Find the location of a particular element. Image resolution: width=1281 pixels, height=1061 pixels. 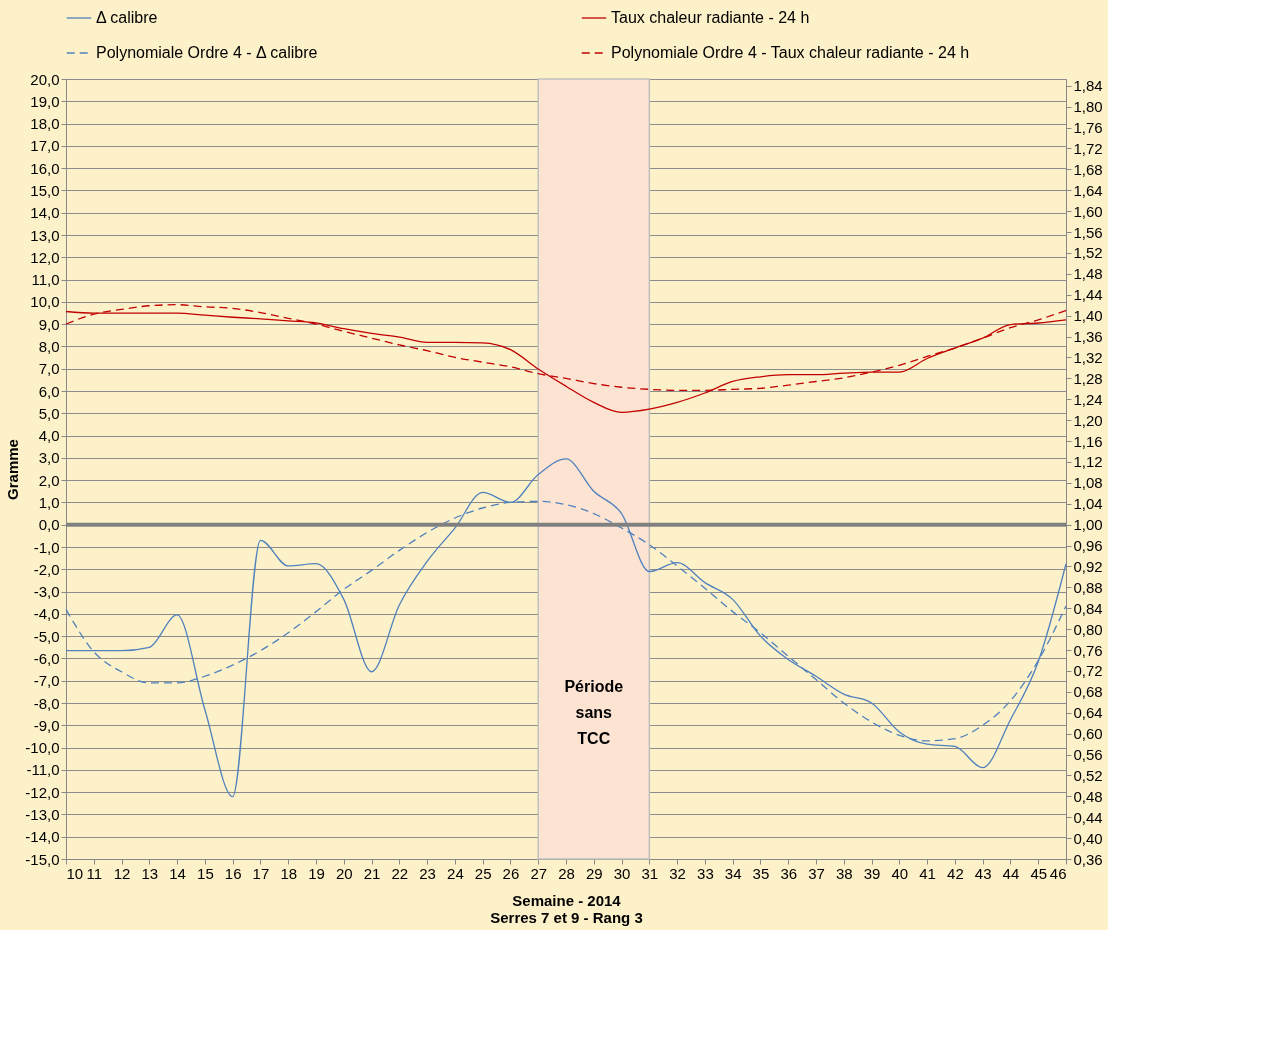

x-tick-label: 37 is located at coordinates (816, 873).